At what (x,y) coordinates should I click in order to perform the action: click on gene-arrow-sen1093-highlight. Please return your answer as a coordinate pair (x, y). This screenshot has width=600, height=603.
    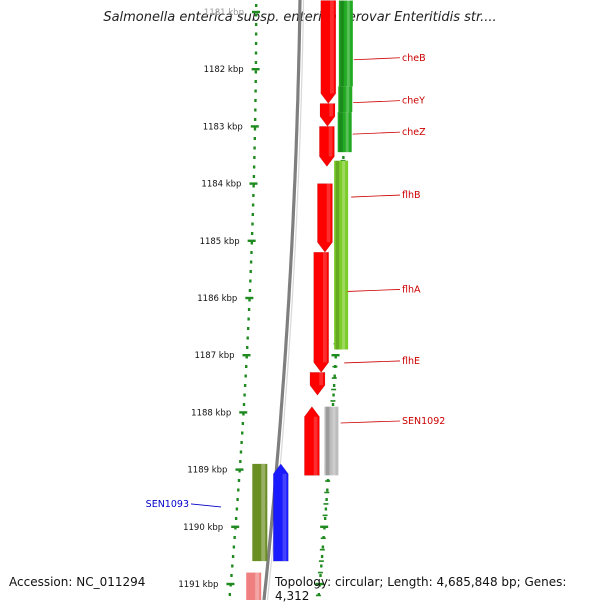
    Looking at the image, I should click on (284, 517).